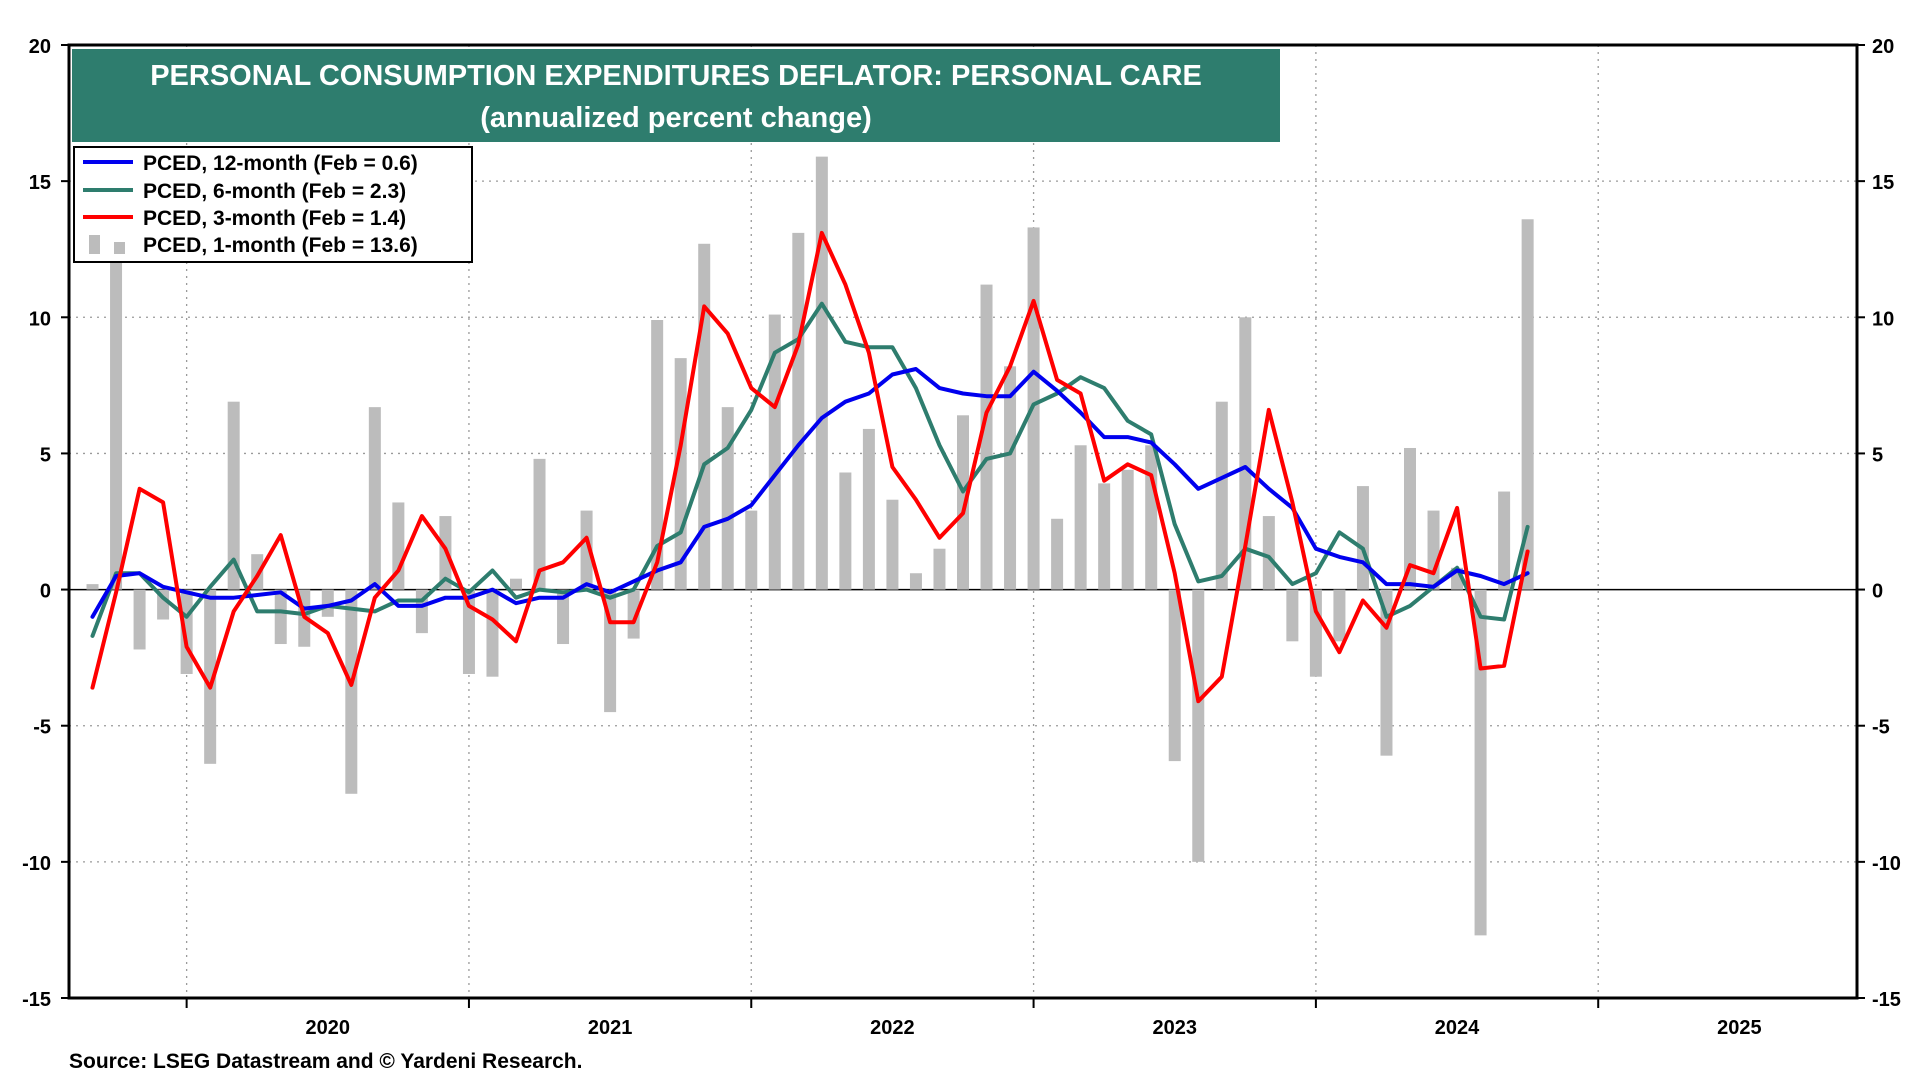 This screenshot has height=1085, width=1920. Describe the element at coordinates (1877, 455) in the screenshot. I see `y-tick-label-right: 5` at that location.